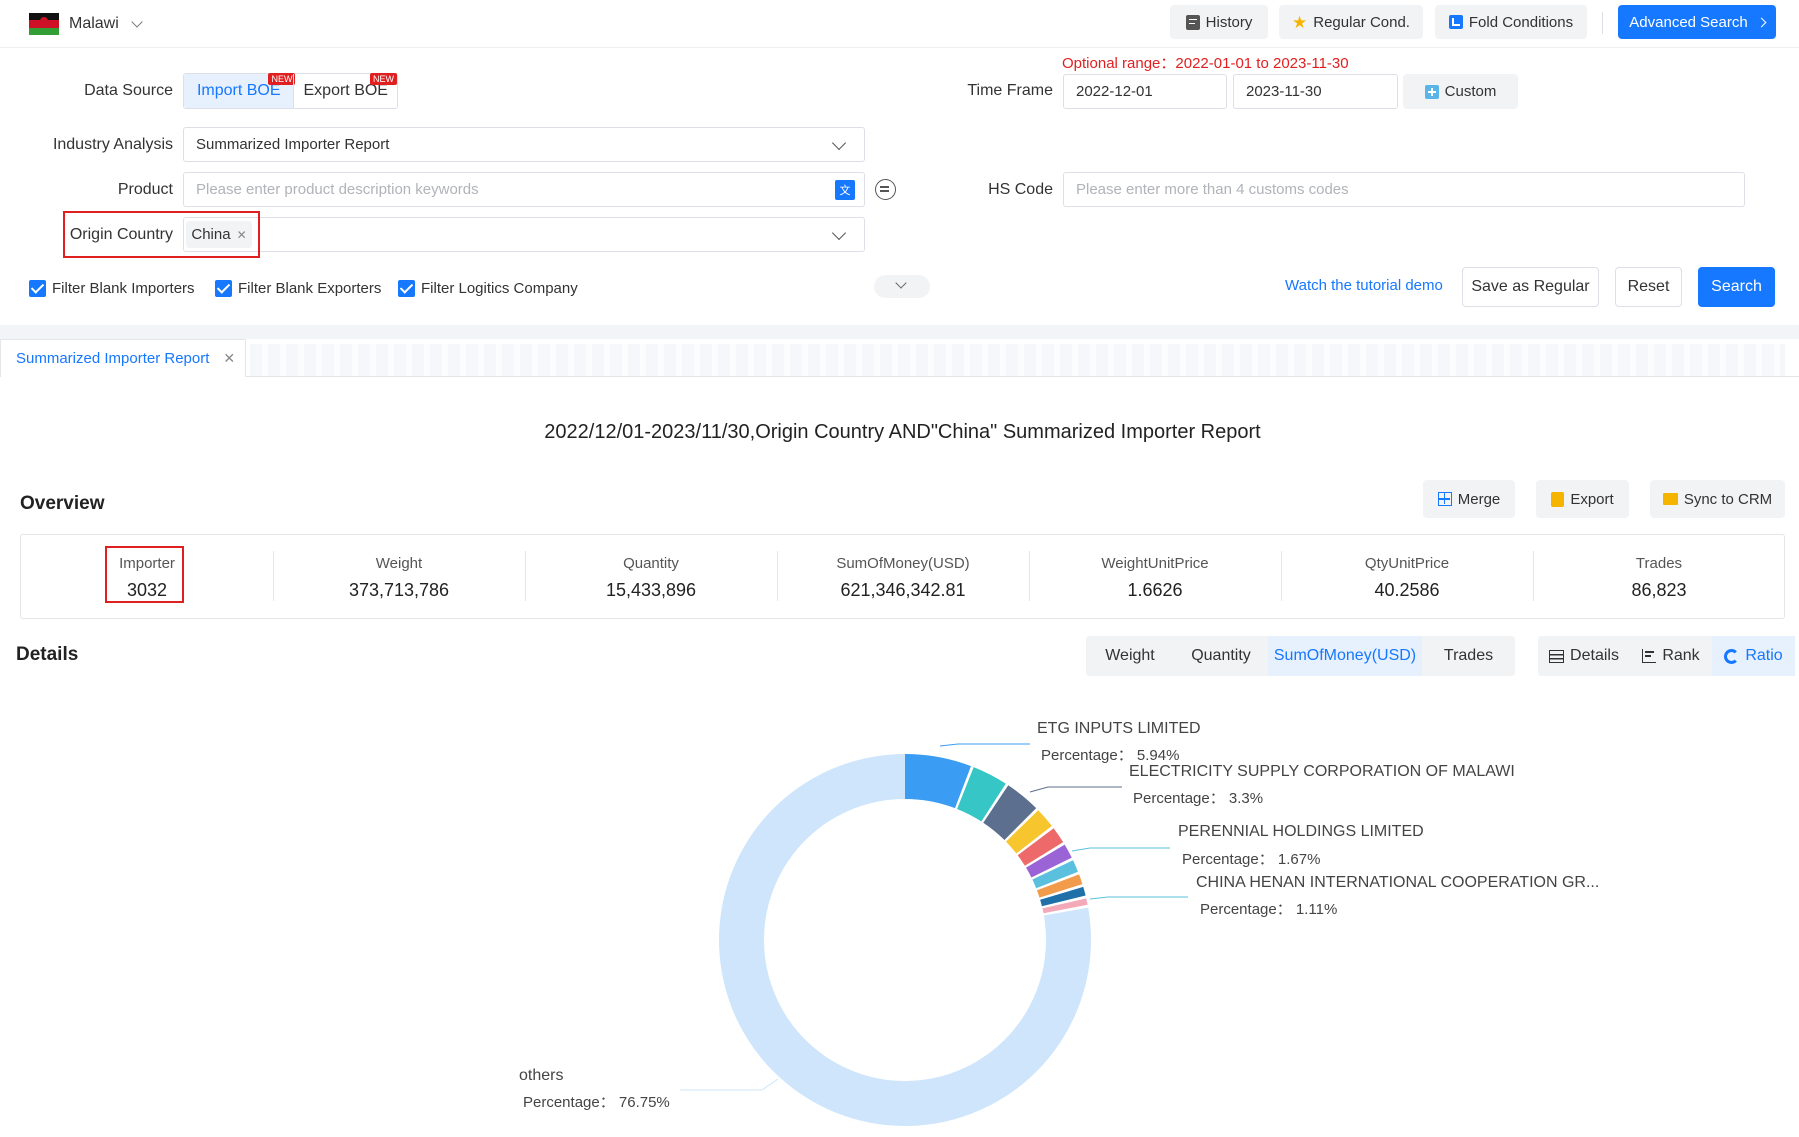 The width and height of the screenshot is (1799, 1137). What do you see at coordinates (47, 654) in the screenshot?
I see `details-heading: Details` at bounding box center [47, 654].